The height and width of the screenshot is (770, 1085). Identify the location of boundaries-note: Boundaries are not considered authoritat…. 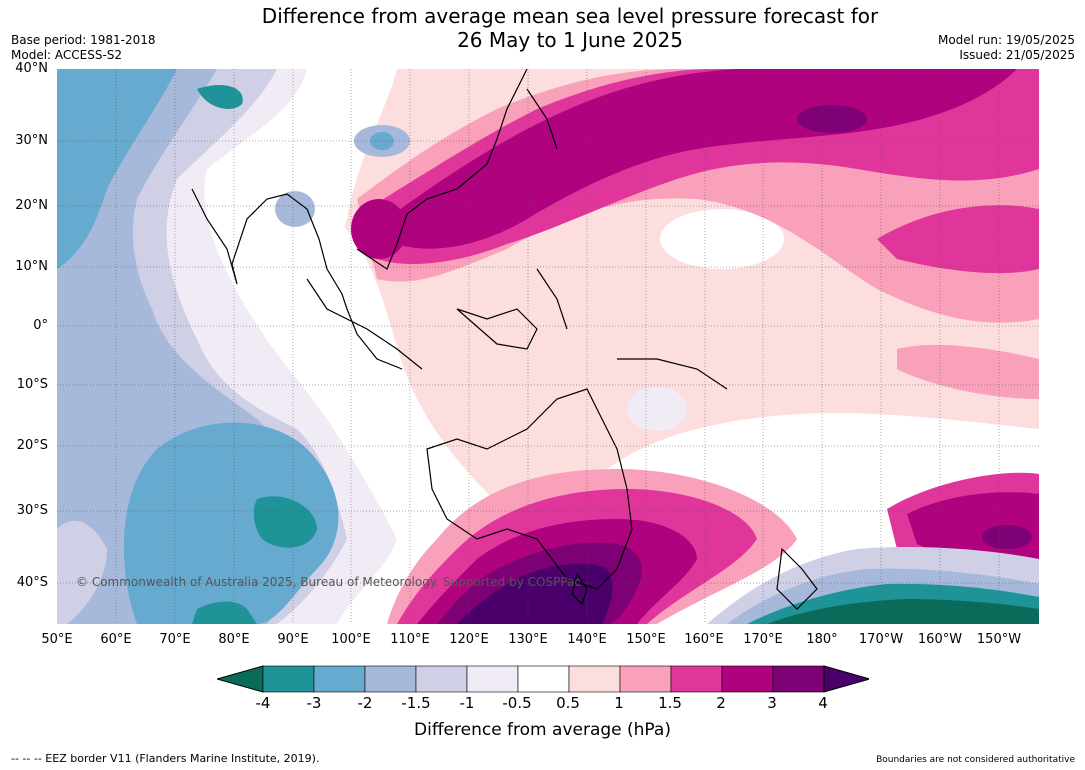
(975, 760).